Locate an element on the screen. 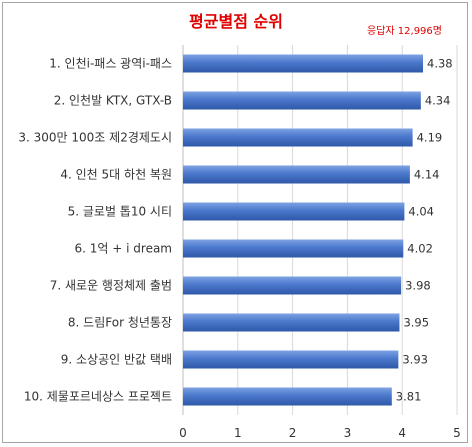 This screenshot has width=472, height=447. category-label: 4. 인천 5대 하천 복원 is located at coordinates (116, 174).